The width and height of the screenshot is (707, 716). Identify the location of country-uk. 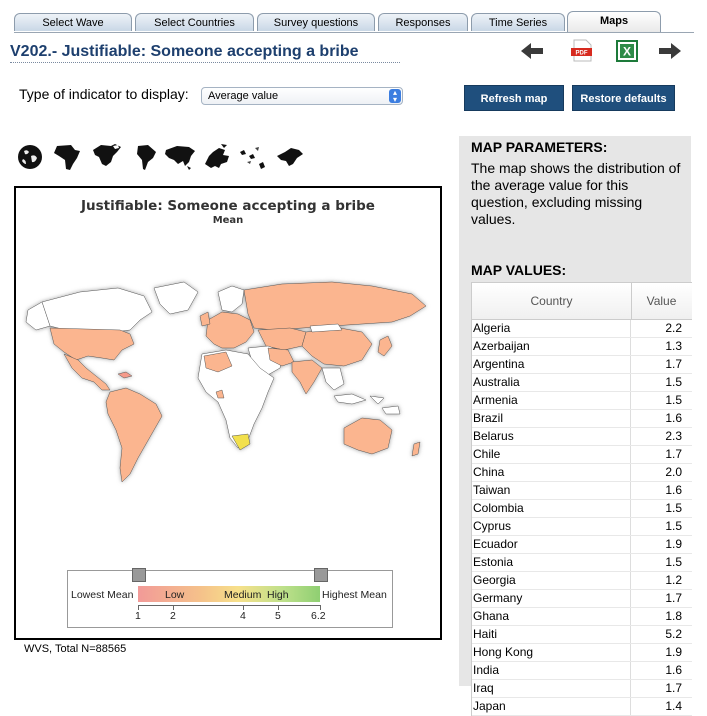
(205, 319).